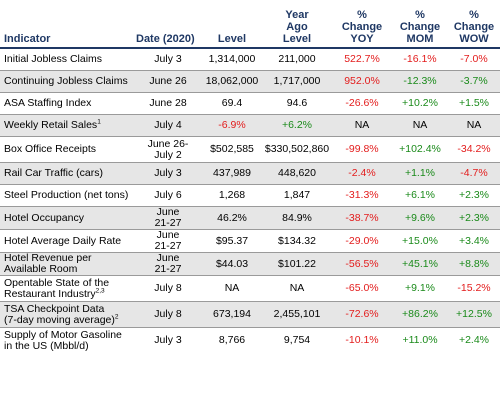 The image size is (500, 404). What do you see at coordinates (297, 288) in the screenshot?
I see `year-ago-cell: NA` at bounding box center [297, 288].